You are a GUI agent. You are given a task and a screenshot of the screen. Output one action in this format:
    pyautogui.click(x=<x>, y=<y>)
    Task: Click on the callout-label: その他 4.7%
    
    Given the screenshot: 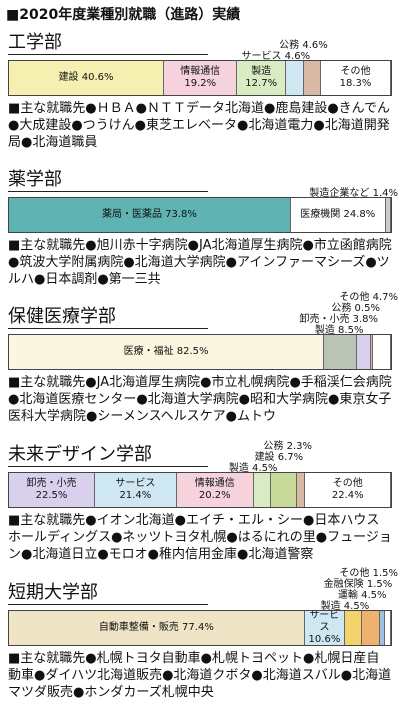 What is the action you would take?
    pyautogui.click(x=368, y=295)
    